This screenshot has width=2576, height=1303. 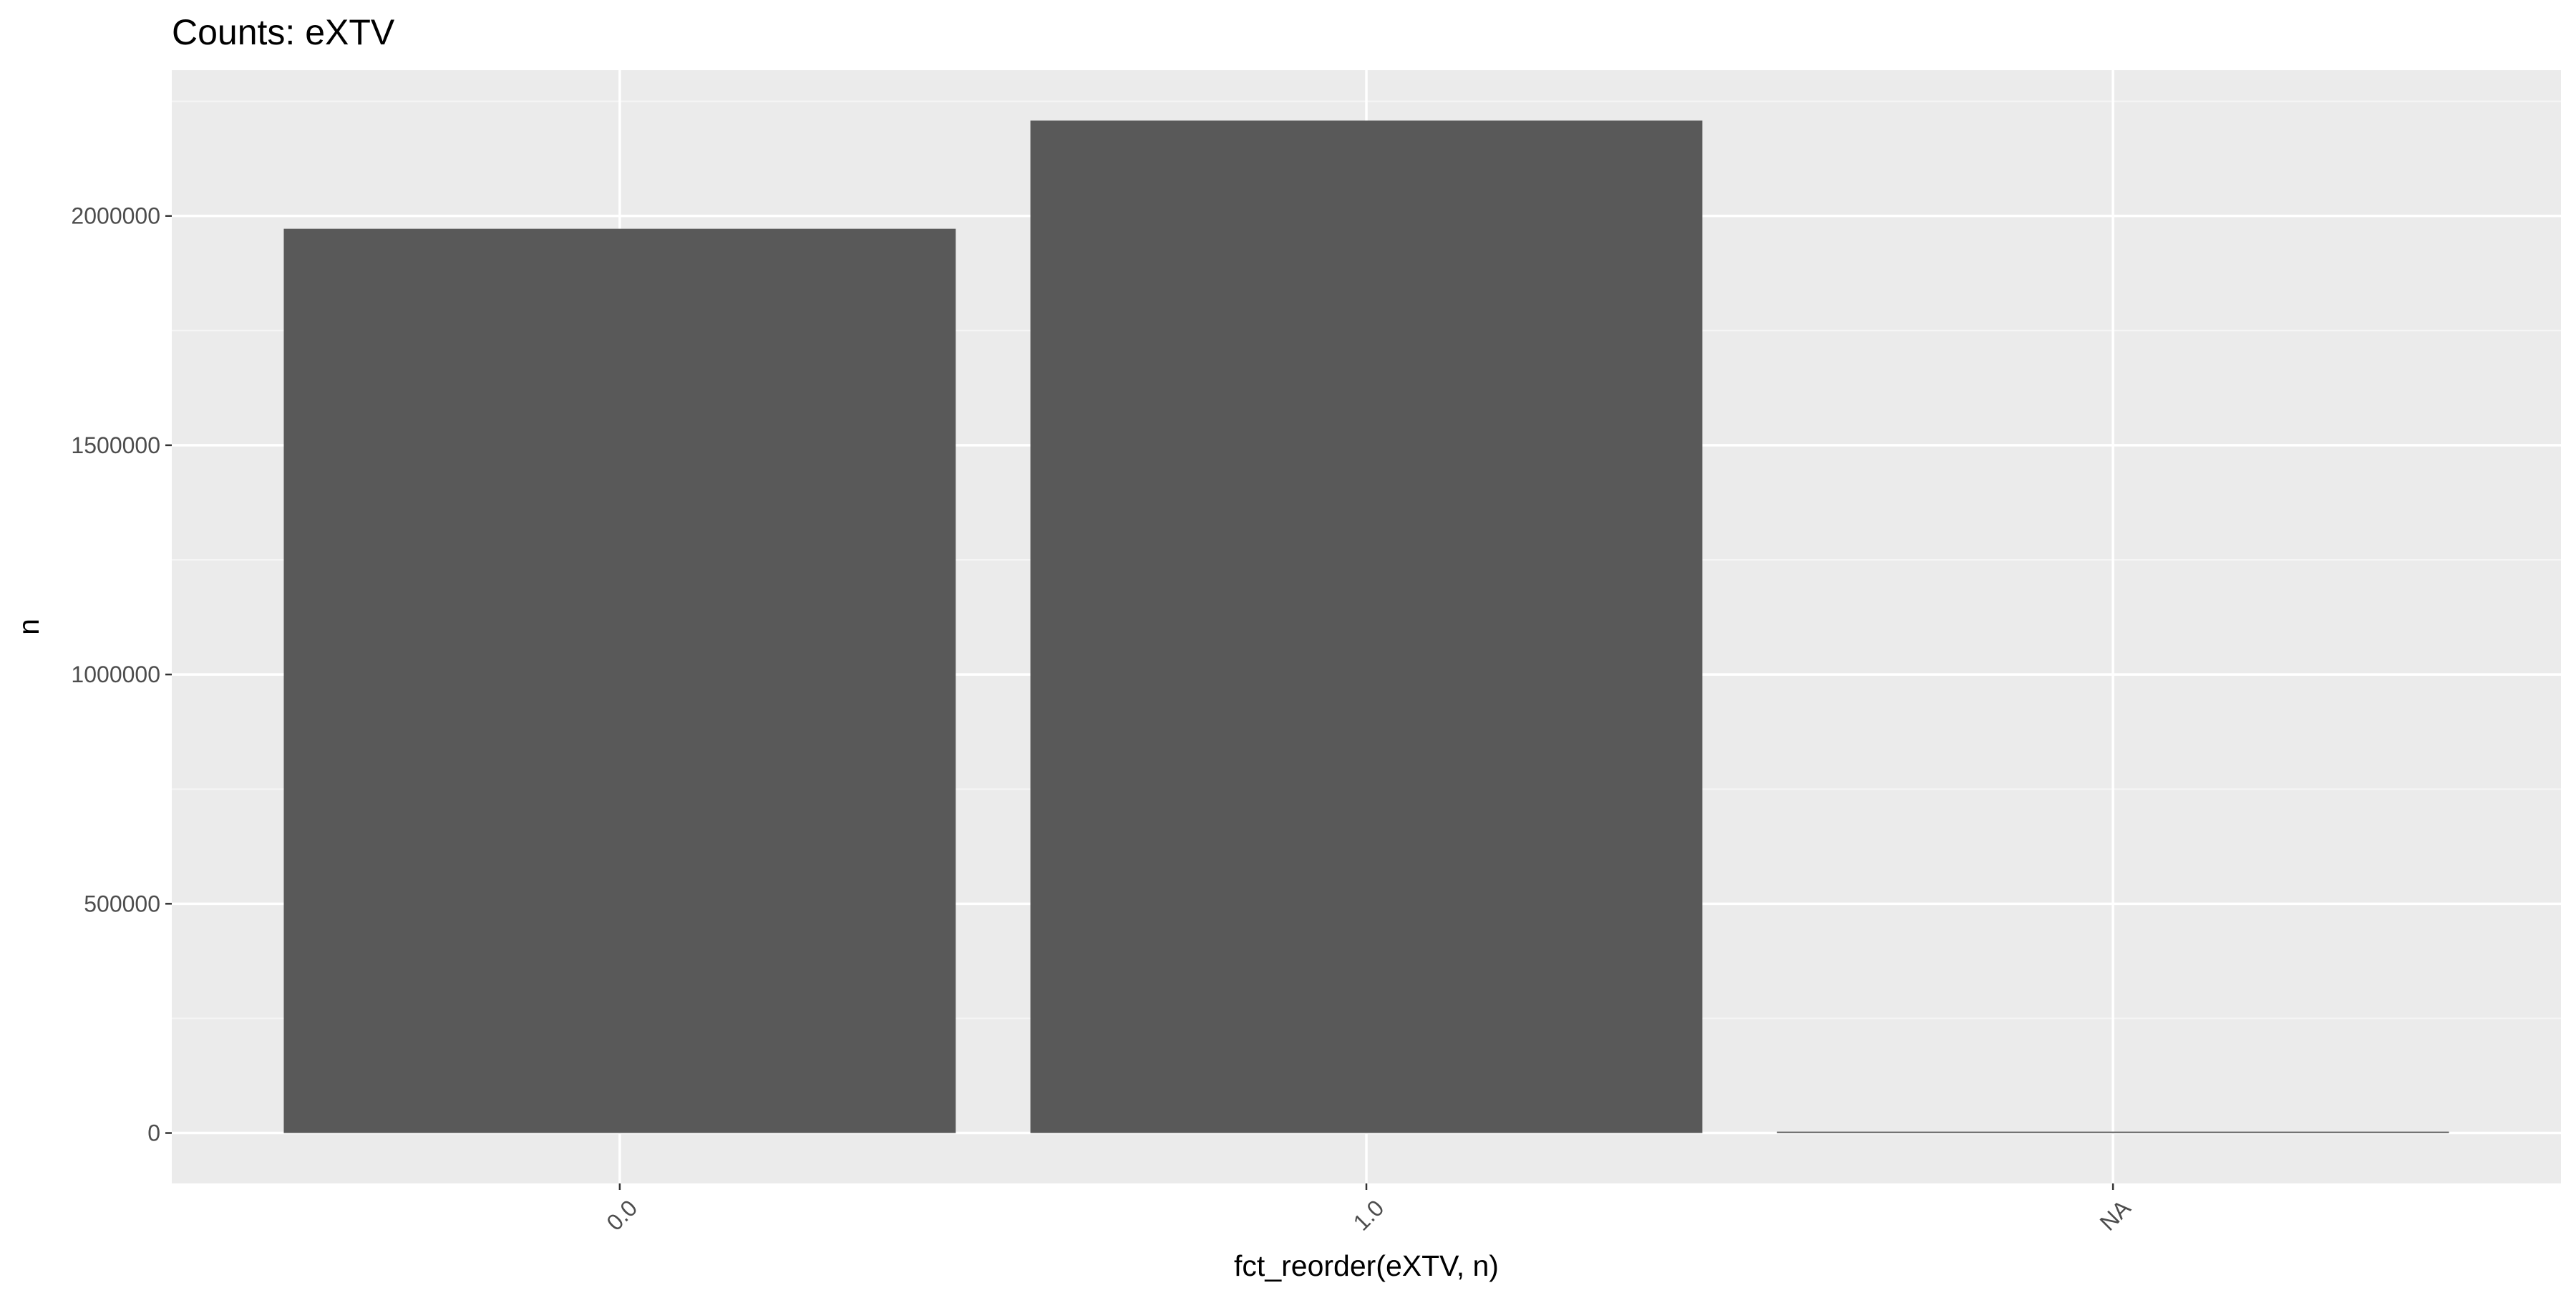 I want to click on y-tick-label: 2000000, so click(x=115, y=216).